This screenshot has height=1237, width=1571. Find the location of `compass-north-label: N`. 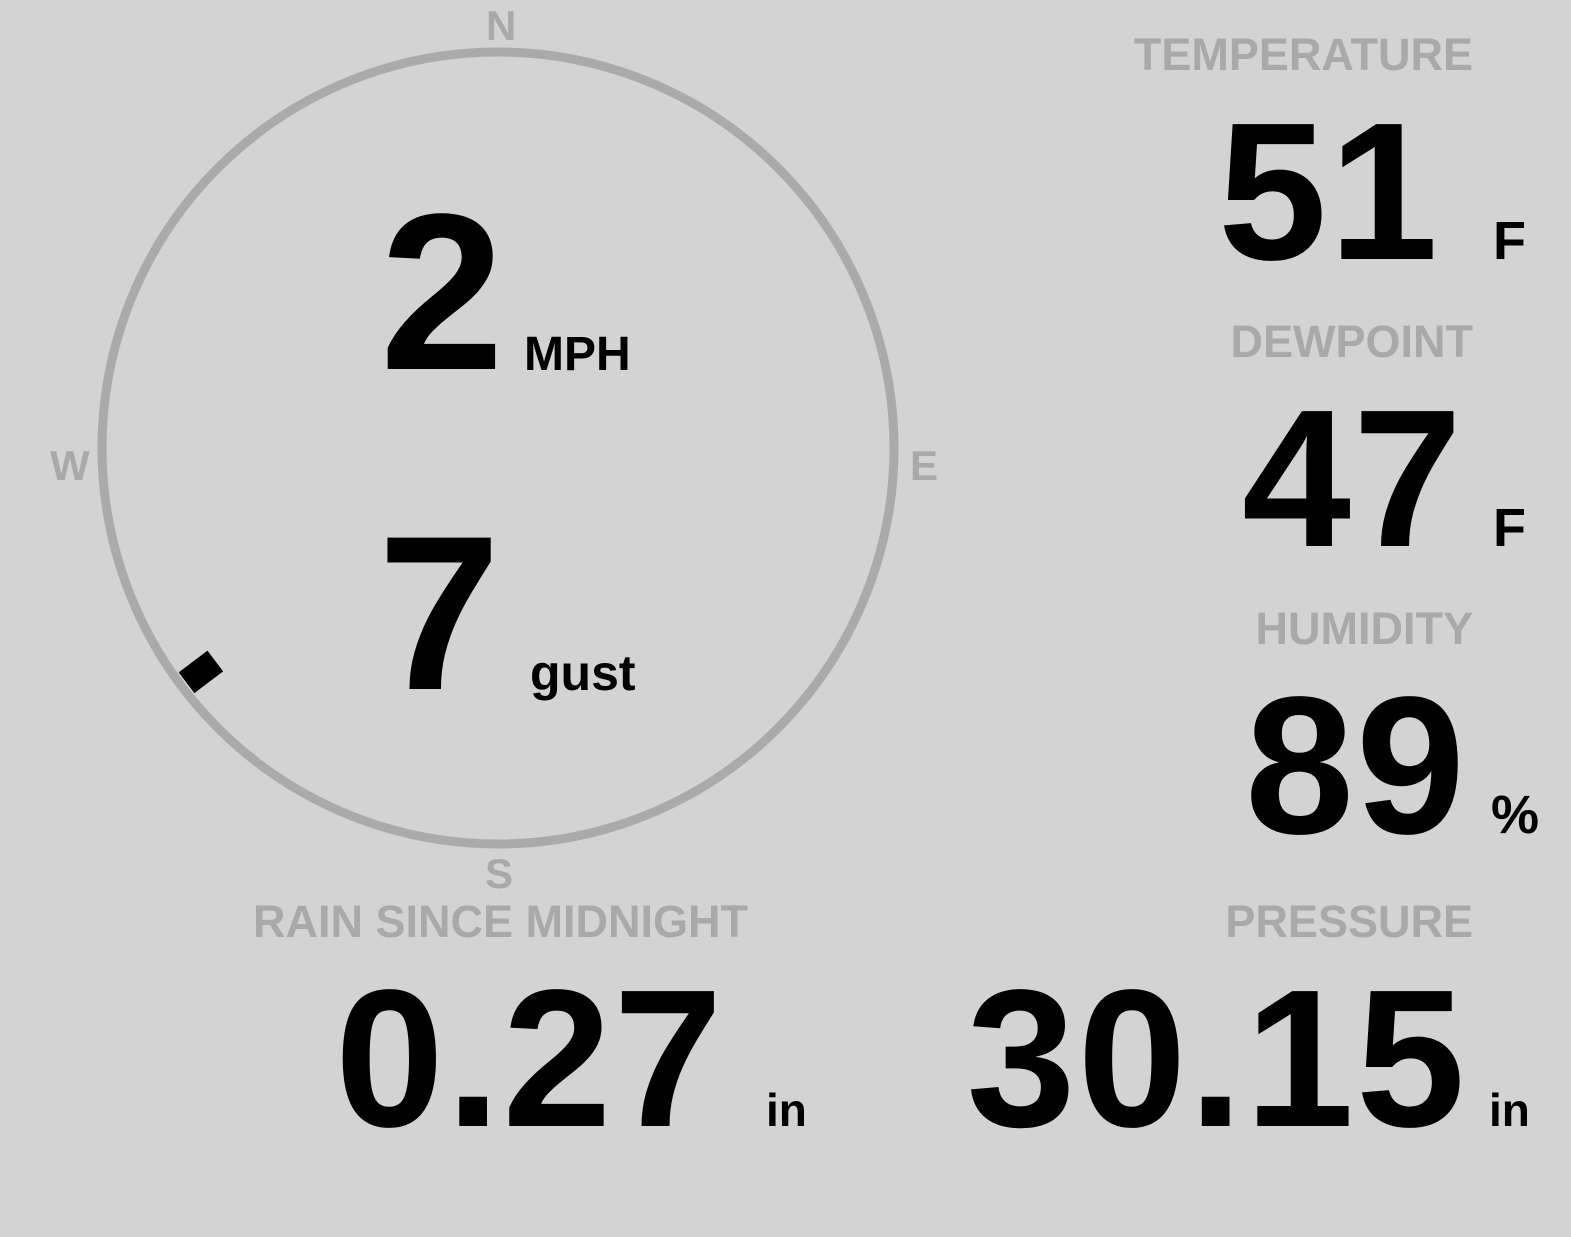

compass-north-label: N is located at coordinates (501, 25).